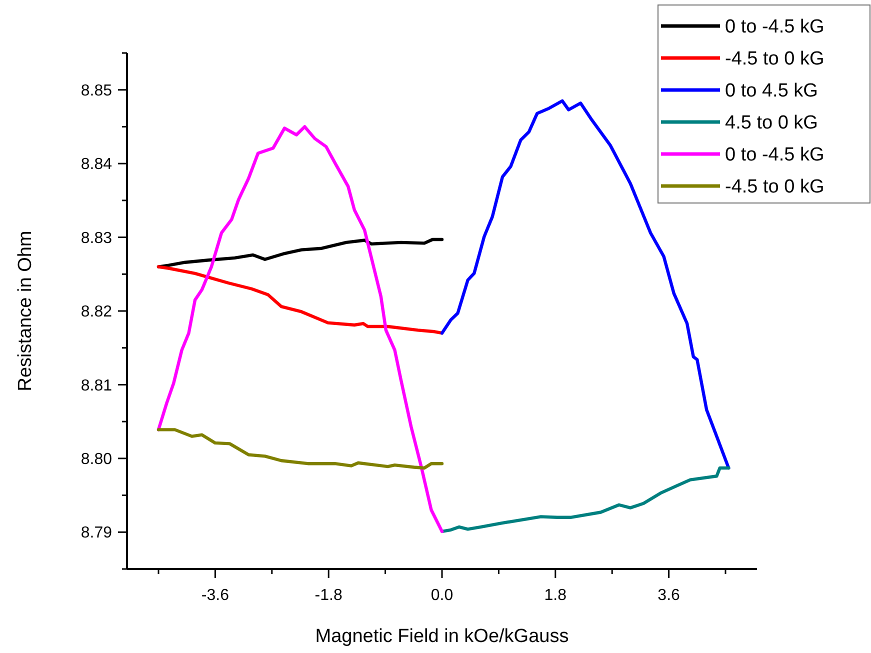 This screenshot has height=653, width=871. I want to click on legend-label: 4.5 to 0 kG, so click(771, 123).